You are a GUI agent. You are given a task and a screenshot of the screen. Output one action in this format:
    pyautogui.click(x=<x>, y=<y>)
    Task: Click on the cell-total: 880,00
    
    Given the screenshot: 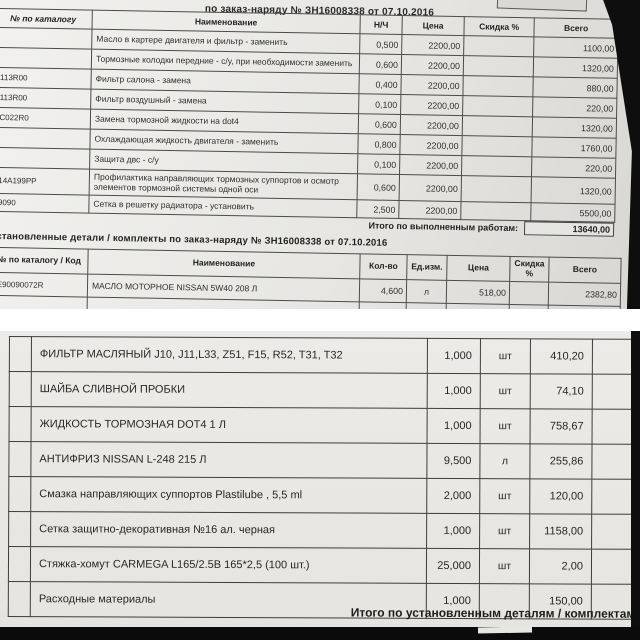 What is the action you would take?
    pyautogui.click(x=575, y=87)
    